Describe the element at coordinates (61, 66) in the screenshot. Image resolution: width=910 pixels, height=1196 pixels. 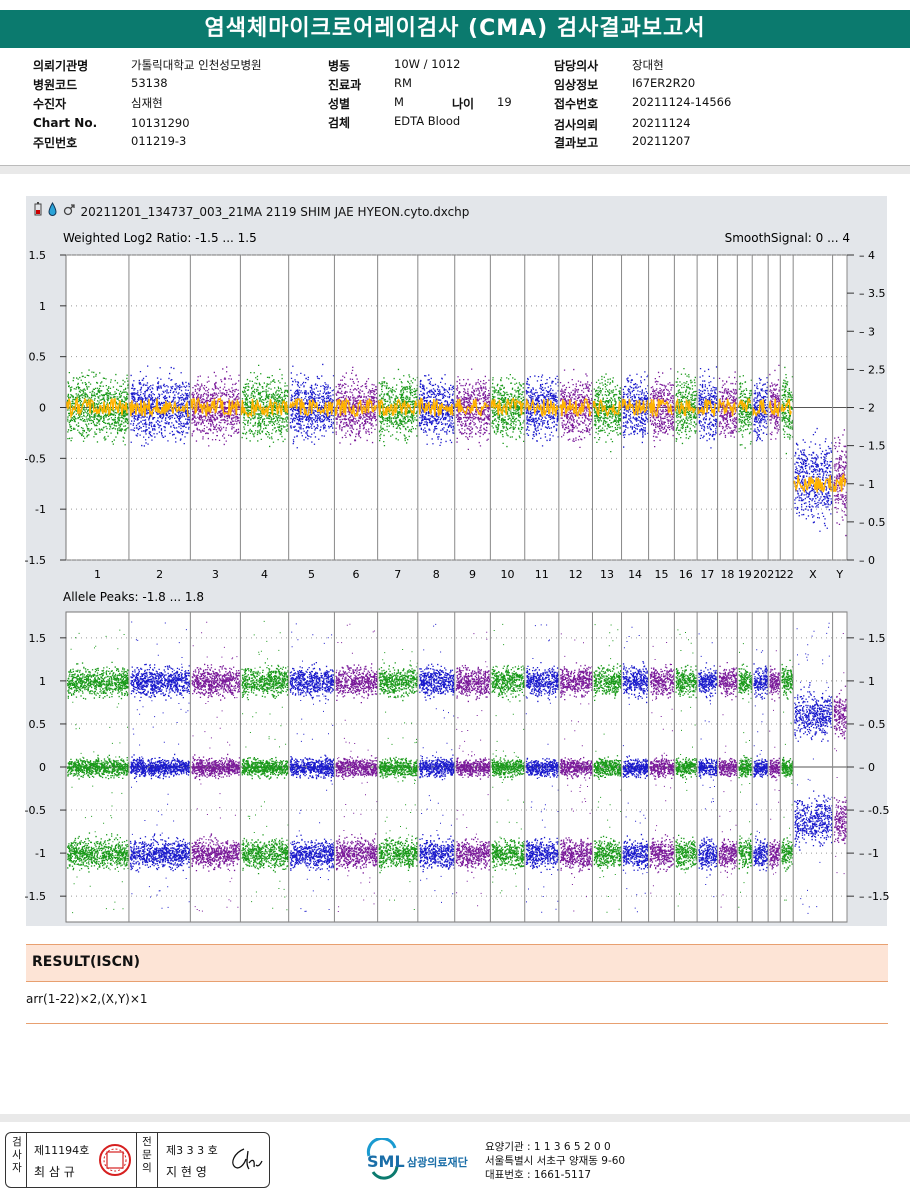
I see `info-label: 의뢰기관명` at that location.